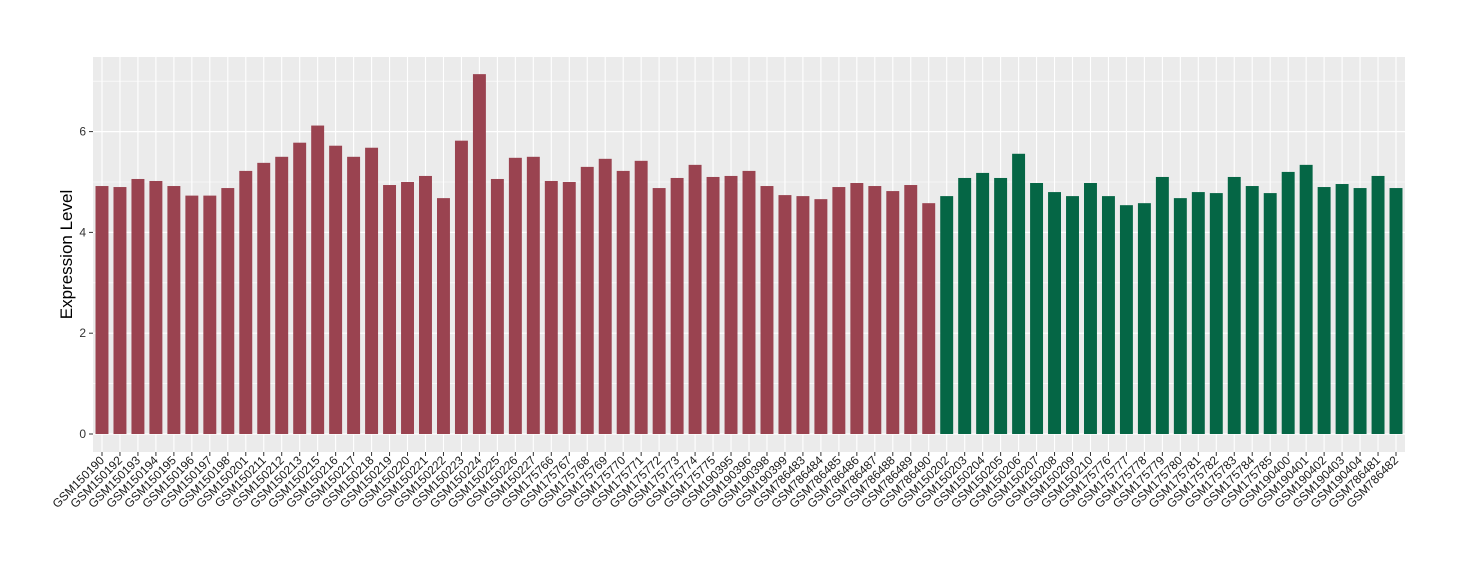 The height and width of the screenshot is (580, 1460). What do you see at coordinates (82, 333) in the screenshot?
I see `y-tick-label: 2` at bounding box center [82, 333].